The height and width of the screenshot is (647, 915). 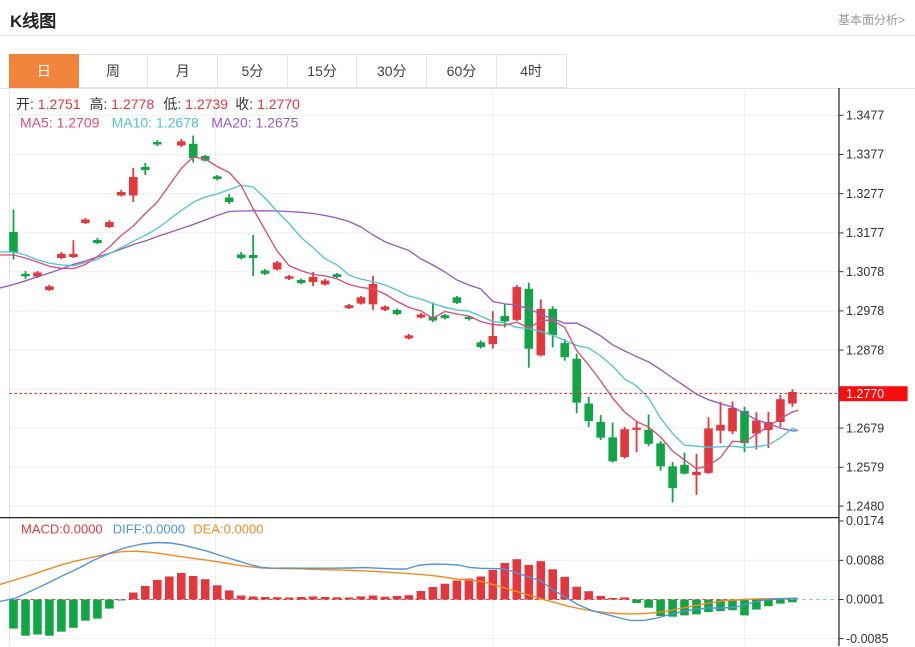 What do you see at coordinates (865, 311) in the screenshot?
I see `svg-text: 1.2978` at bounding box center [865, 311].